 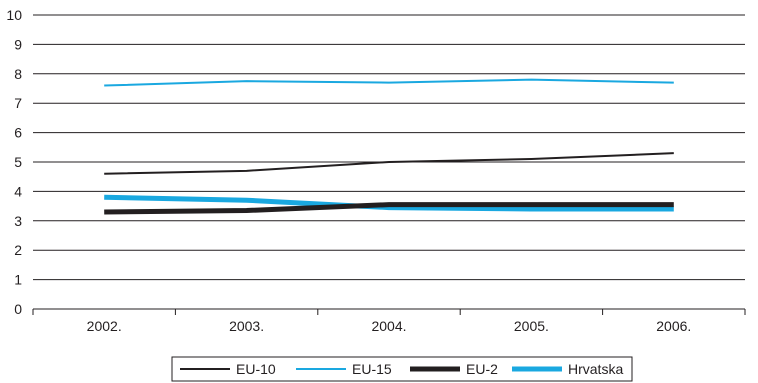 What do you see at coordinates (18, 103) in the screenshot?
I see `y-tick-label-7: 7` at bounding box center [18, 103].